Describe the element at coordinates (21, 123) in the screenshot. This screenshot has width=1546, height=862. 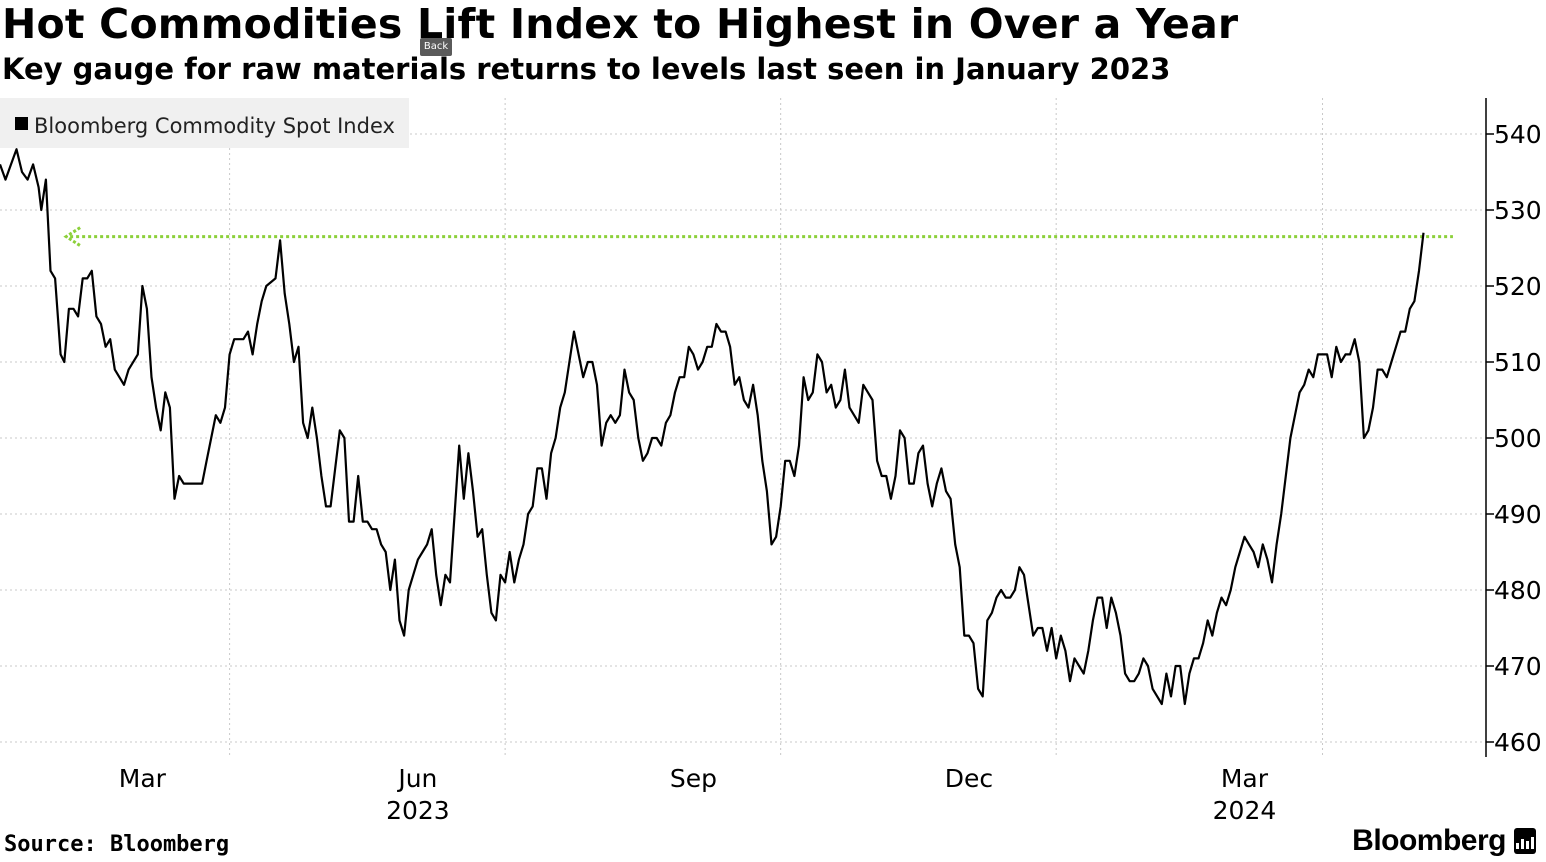
I see `legend-swatch` at that location.